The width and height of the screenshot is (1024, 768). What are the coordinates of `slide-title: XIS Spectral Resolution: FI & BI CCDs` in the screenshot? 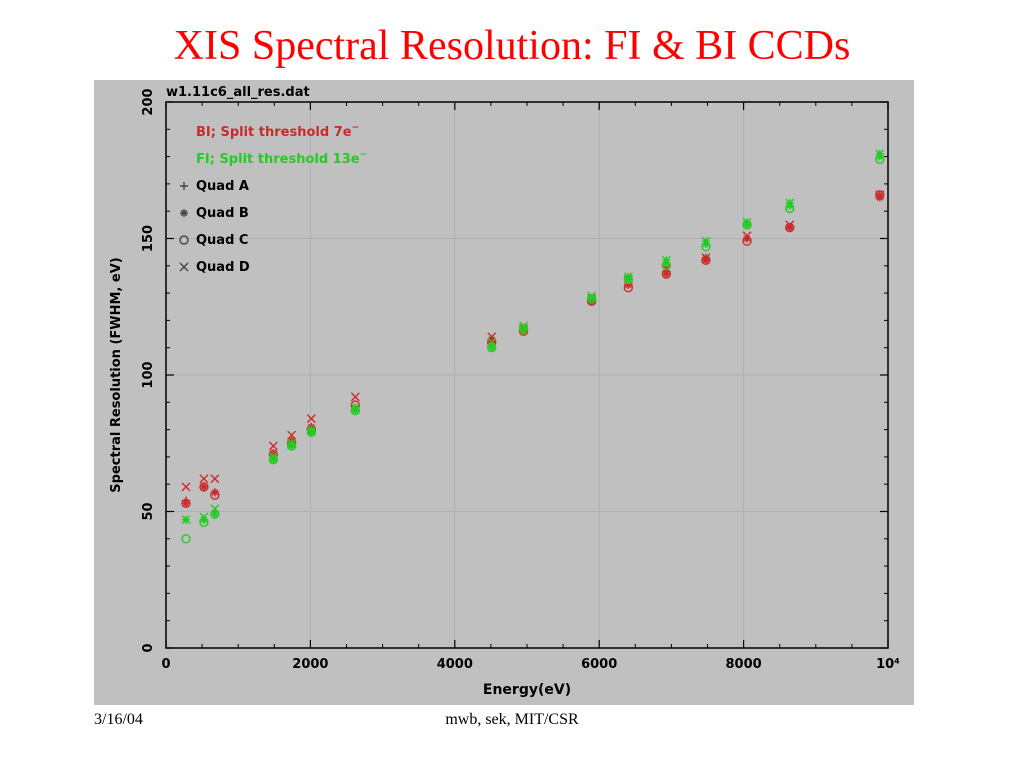 It's located at (512, 46).